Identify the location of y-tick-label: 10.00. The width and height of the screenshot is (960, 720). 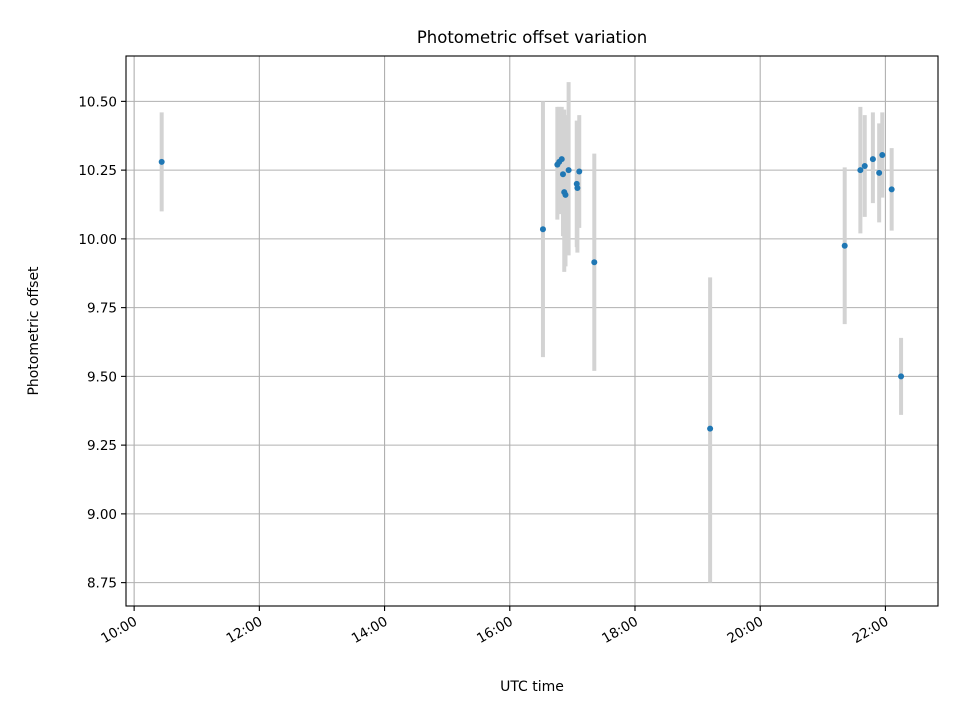
(97, 240).